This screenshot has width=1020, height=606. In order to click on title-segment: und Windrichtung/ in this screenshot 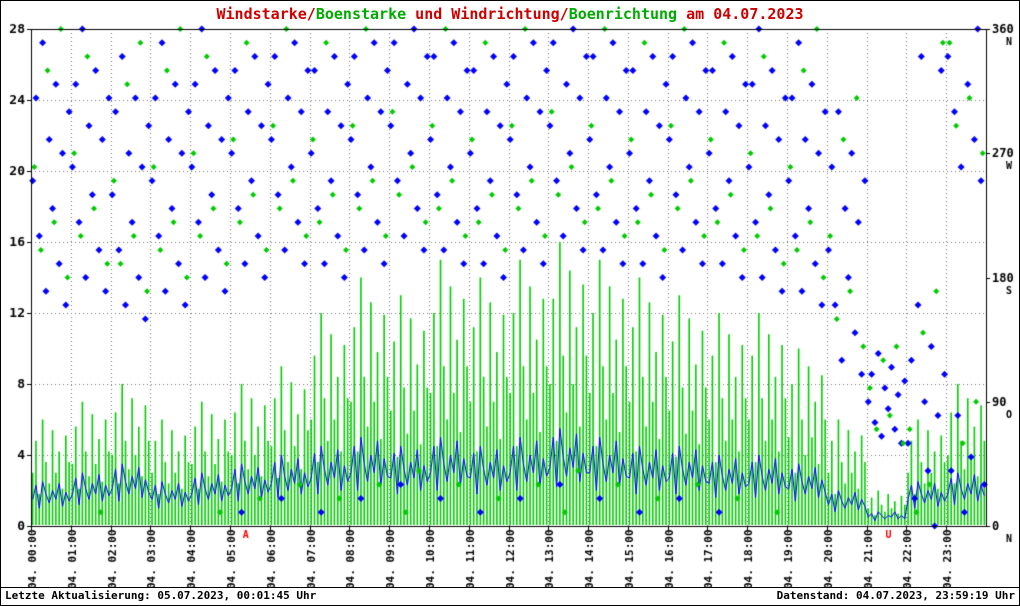, I will do `click(487, 14)`.